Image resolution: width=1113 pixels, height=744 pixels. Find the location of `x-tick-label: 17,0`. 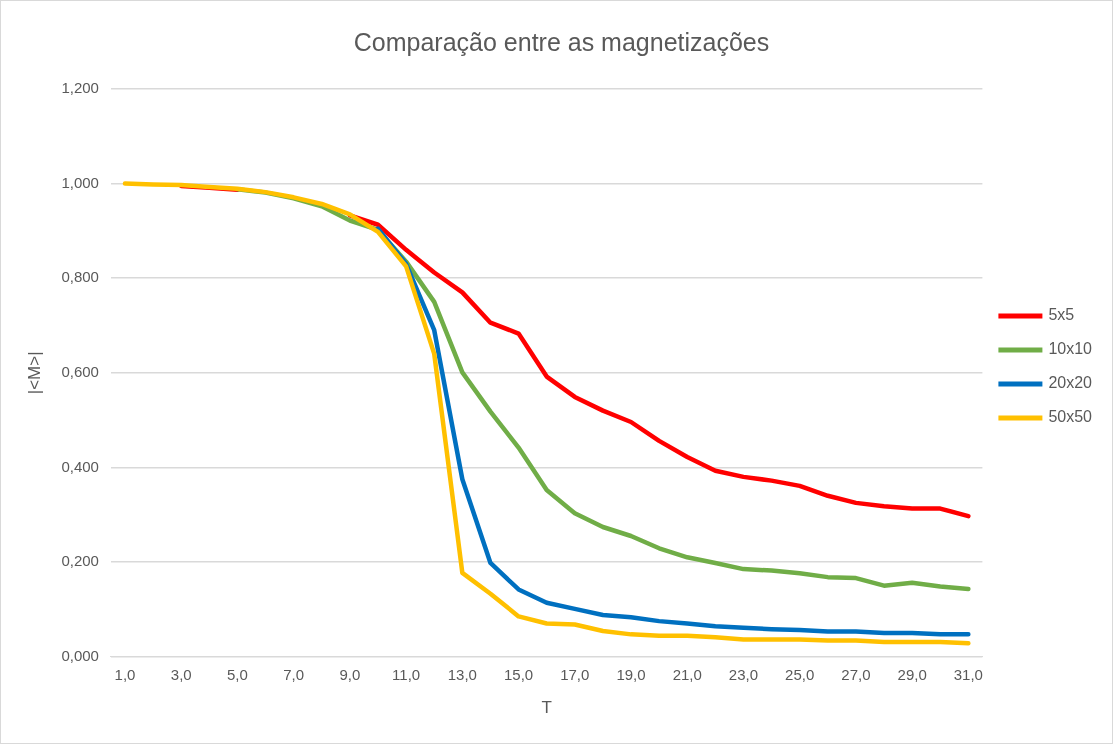

x-tick-label: 17,0 is located at coordinates (575, 674).